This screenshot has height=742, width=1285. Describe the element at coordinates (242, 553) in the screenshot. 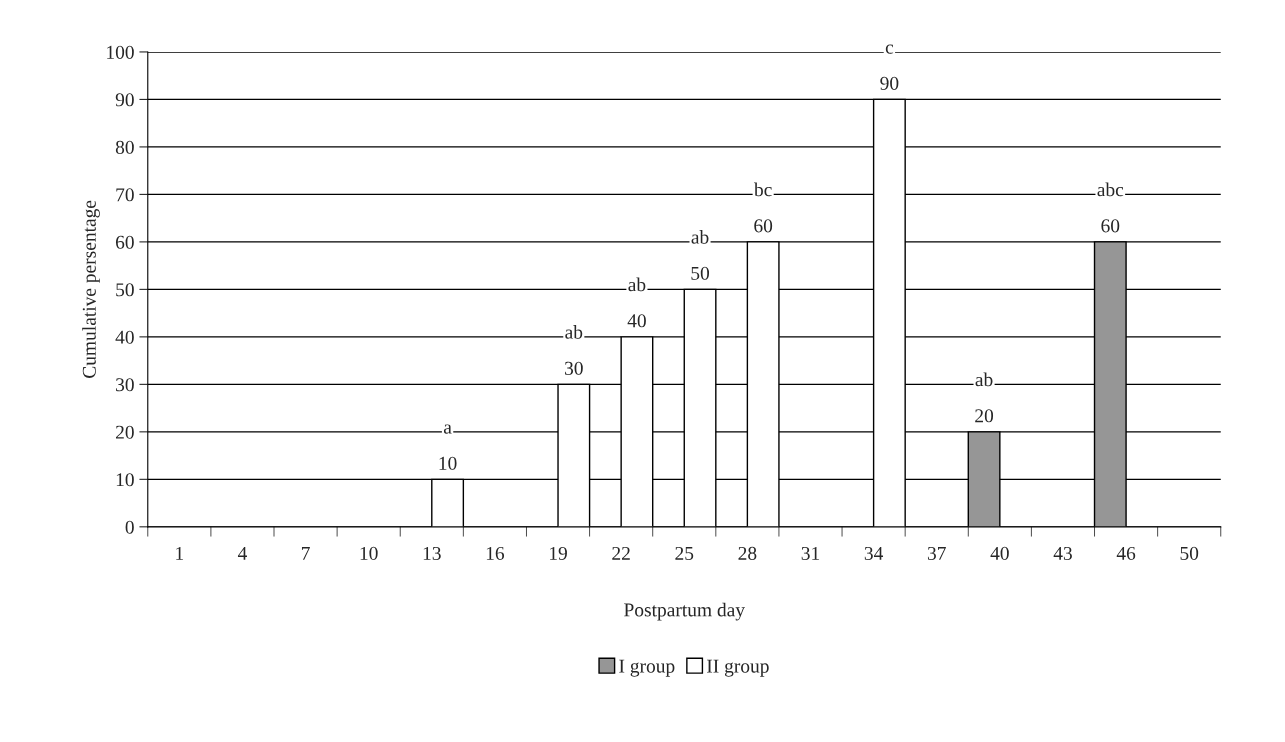

I see `x-tick-label: 4` at that location.